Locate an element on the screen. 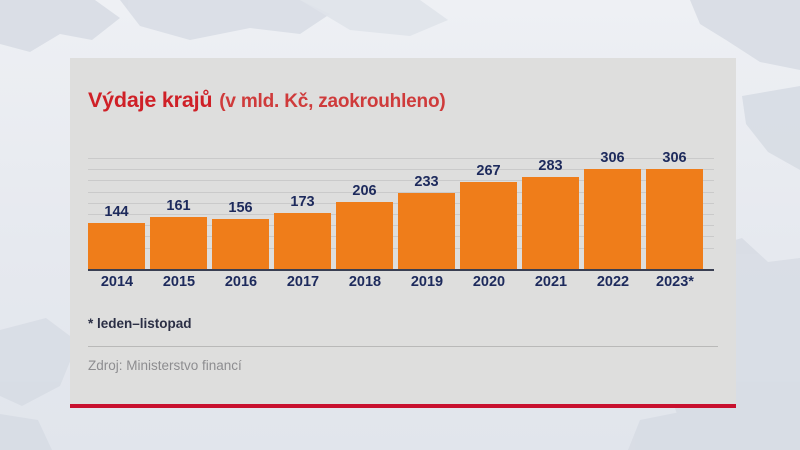 This screenshot has height=450, width=800. x-axis-line is located at coordinates (401, 270).